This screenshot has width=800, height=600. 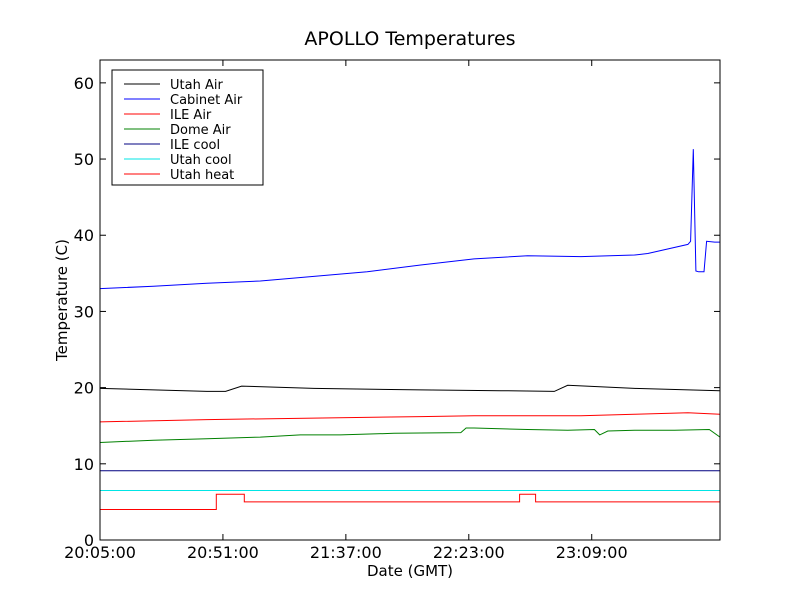 I want to click on x-tick-label: 21:37:00, so click(x=346, y=552).